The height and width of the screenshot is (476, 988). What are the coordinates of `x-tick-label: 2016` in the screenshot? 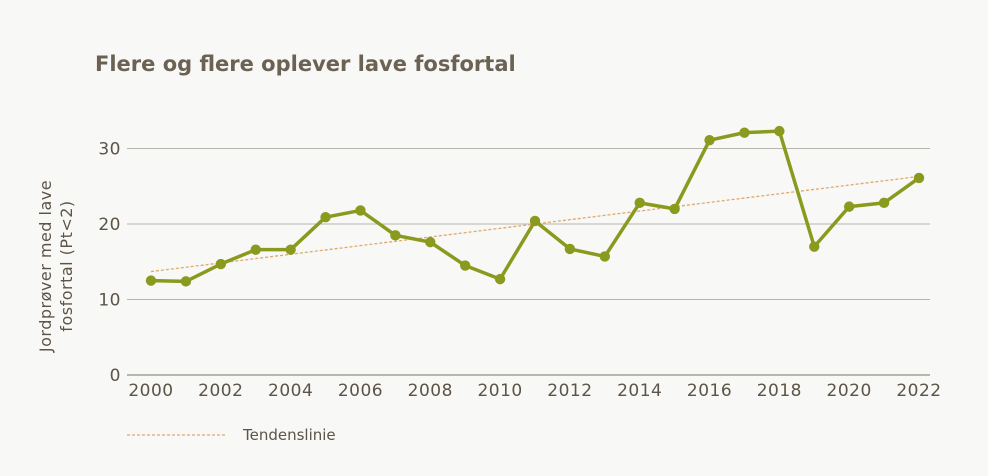 It's located at (709, 391).